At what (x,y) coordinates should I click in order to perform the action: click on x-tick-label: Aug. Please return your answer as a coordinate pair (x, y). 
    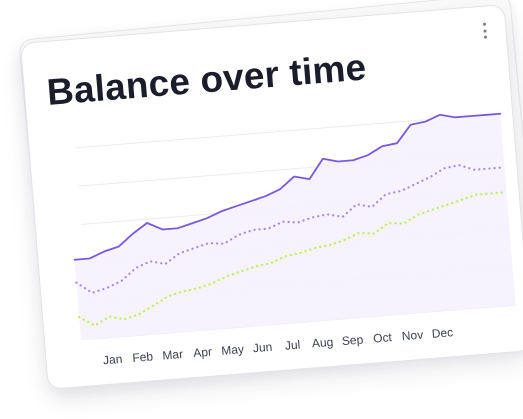
    Looking at the image, I should click on (322, 343).